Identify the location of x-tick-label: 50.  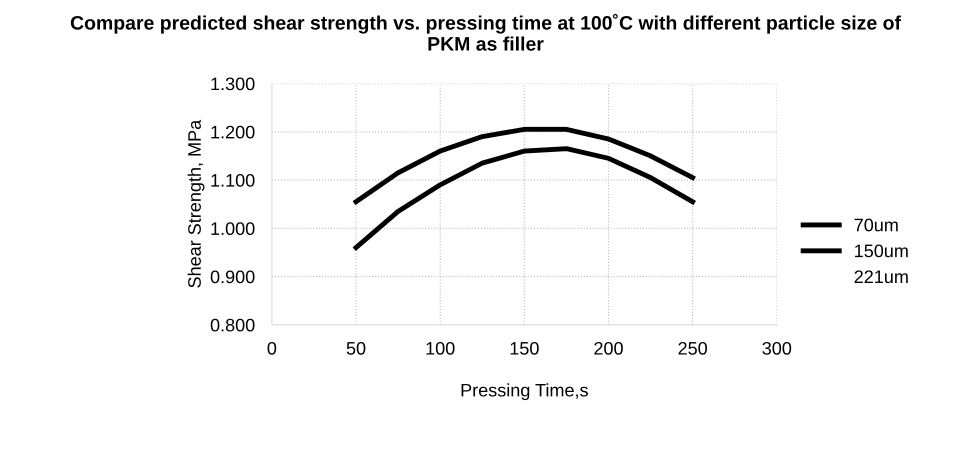
(356, 348).